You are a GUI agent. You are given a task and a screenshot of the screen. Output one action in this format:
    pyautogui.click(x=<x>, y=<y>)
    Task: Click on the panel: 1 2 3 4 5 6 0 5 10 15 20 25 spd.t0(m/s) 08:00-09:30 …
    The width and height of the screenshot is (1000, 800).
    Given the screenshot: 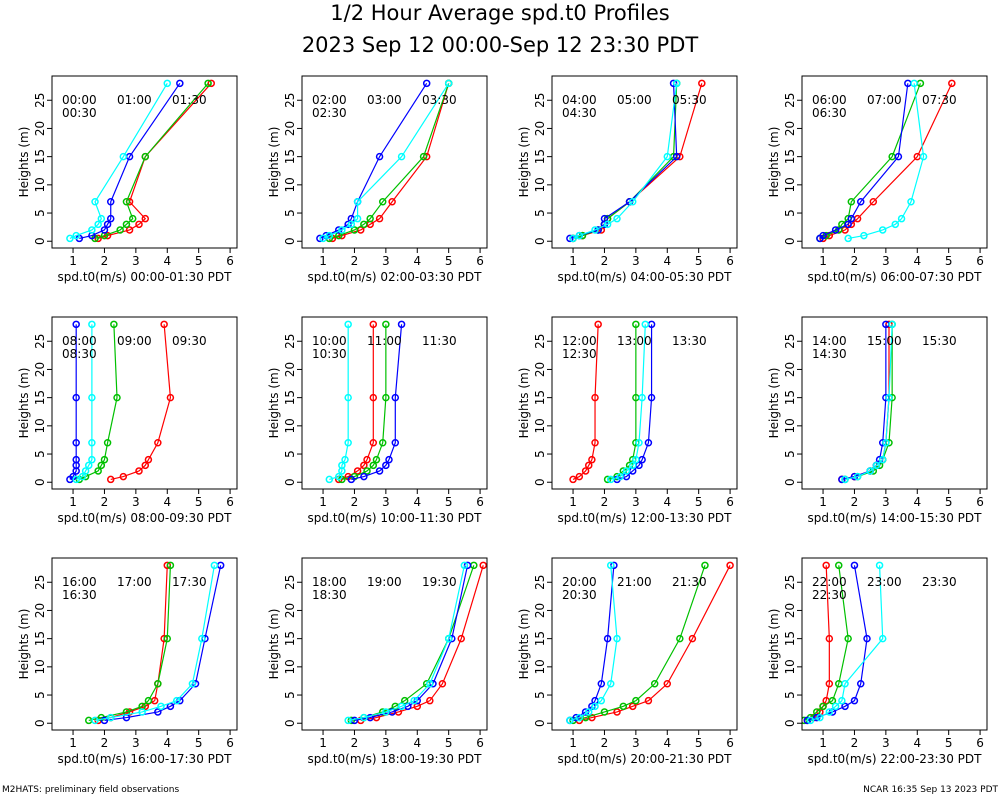 What is the action you would take?
    pyautogui.click(x=127, y=420)
    